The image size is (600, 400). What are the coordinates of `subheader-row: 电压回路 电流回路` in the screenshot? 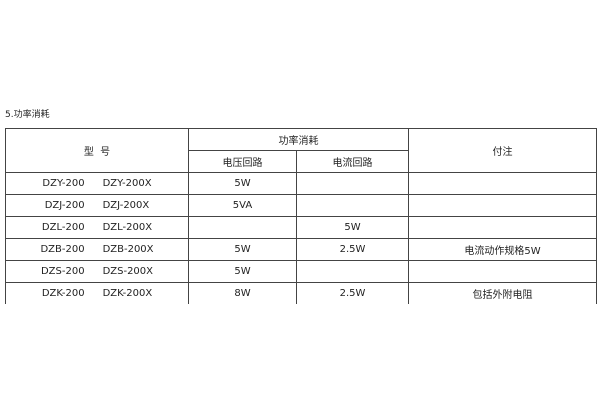 It's located at (301, 161).